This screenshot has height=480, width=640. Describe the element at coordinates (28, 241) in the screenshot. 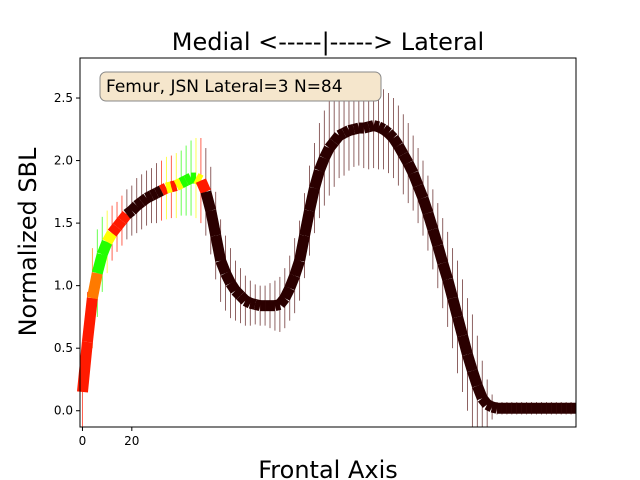

I see `y-axis-label: Normalized SBL` at that location.